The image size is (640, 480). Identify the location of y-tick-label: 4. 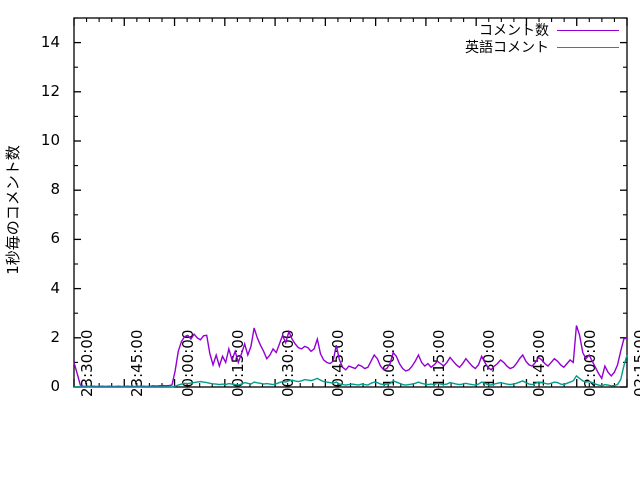
(55, 287).